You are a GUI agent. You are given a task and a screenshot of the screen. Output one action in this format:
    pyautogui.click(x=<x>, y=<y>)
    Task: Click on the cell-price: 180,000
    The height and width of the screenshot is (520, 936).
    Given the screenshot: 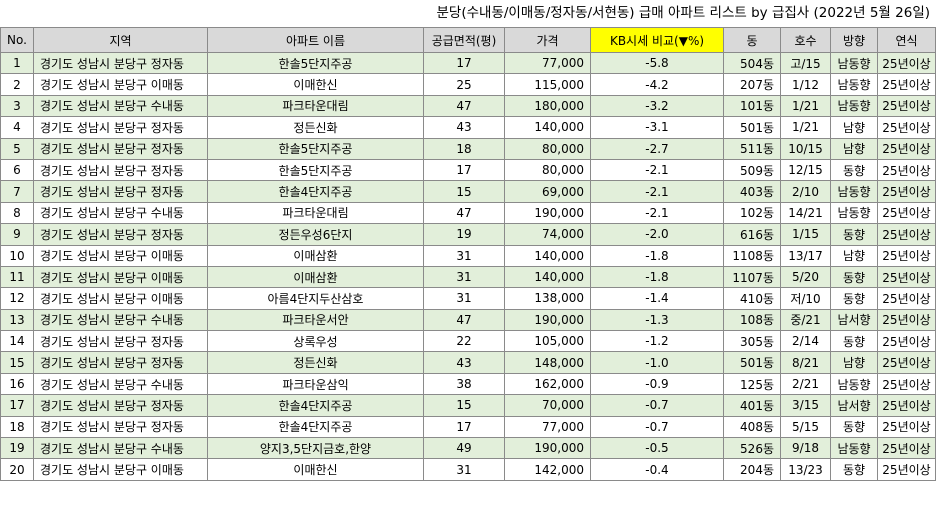 What is the action you would take?
    pyautogui.click(x=547, y=106)
    